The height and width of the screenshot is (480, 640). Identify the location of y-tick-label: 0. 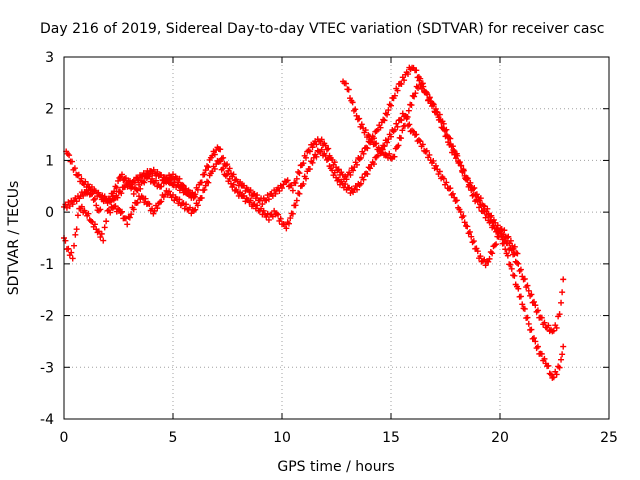
(49, 213).